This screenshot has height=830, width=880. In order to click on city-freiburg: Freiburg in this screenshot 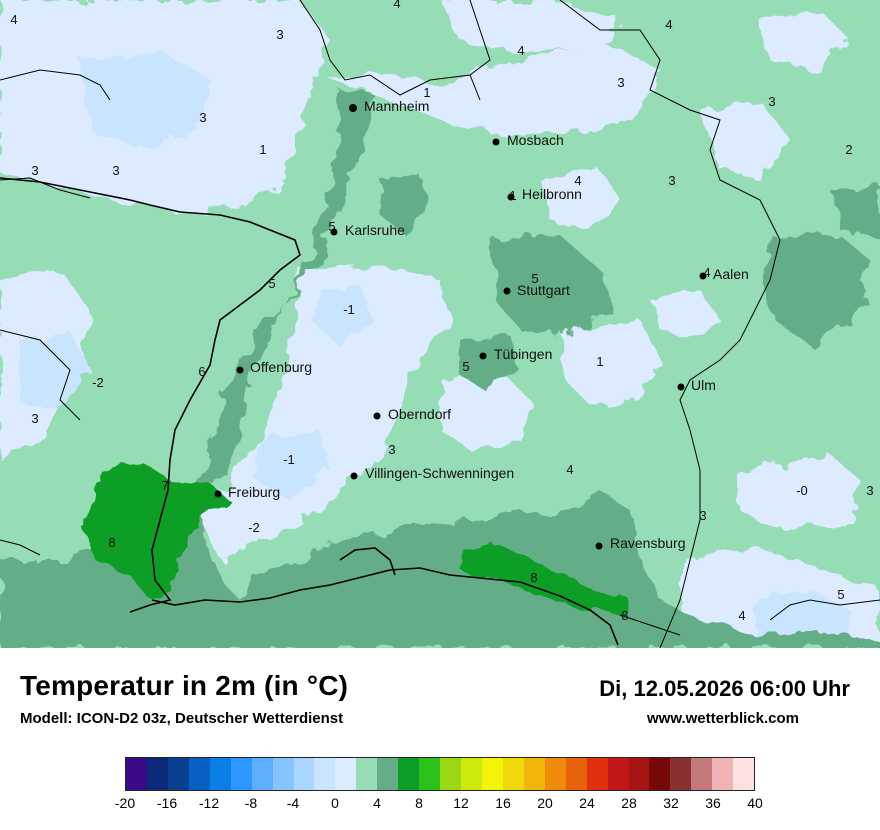, I will do `click(247, 492)`.